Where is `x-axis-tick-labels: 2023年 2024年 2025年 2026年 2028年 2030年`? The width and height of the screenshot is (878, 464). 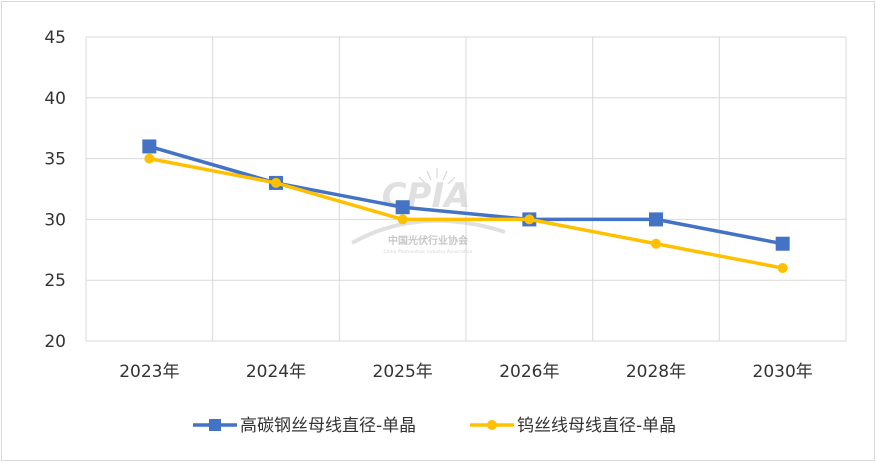 x-axis-tick-labels: 2023年 2024年 2025年 2026年 2028年 2030年 is located at coordinates (466, 372).